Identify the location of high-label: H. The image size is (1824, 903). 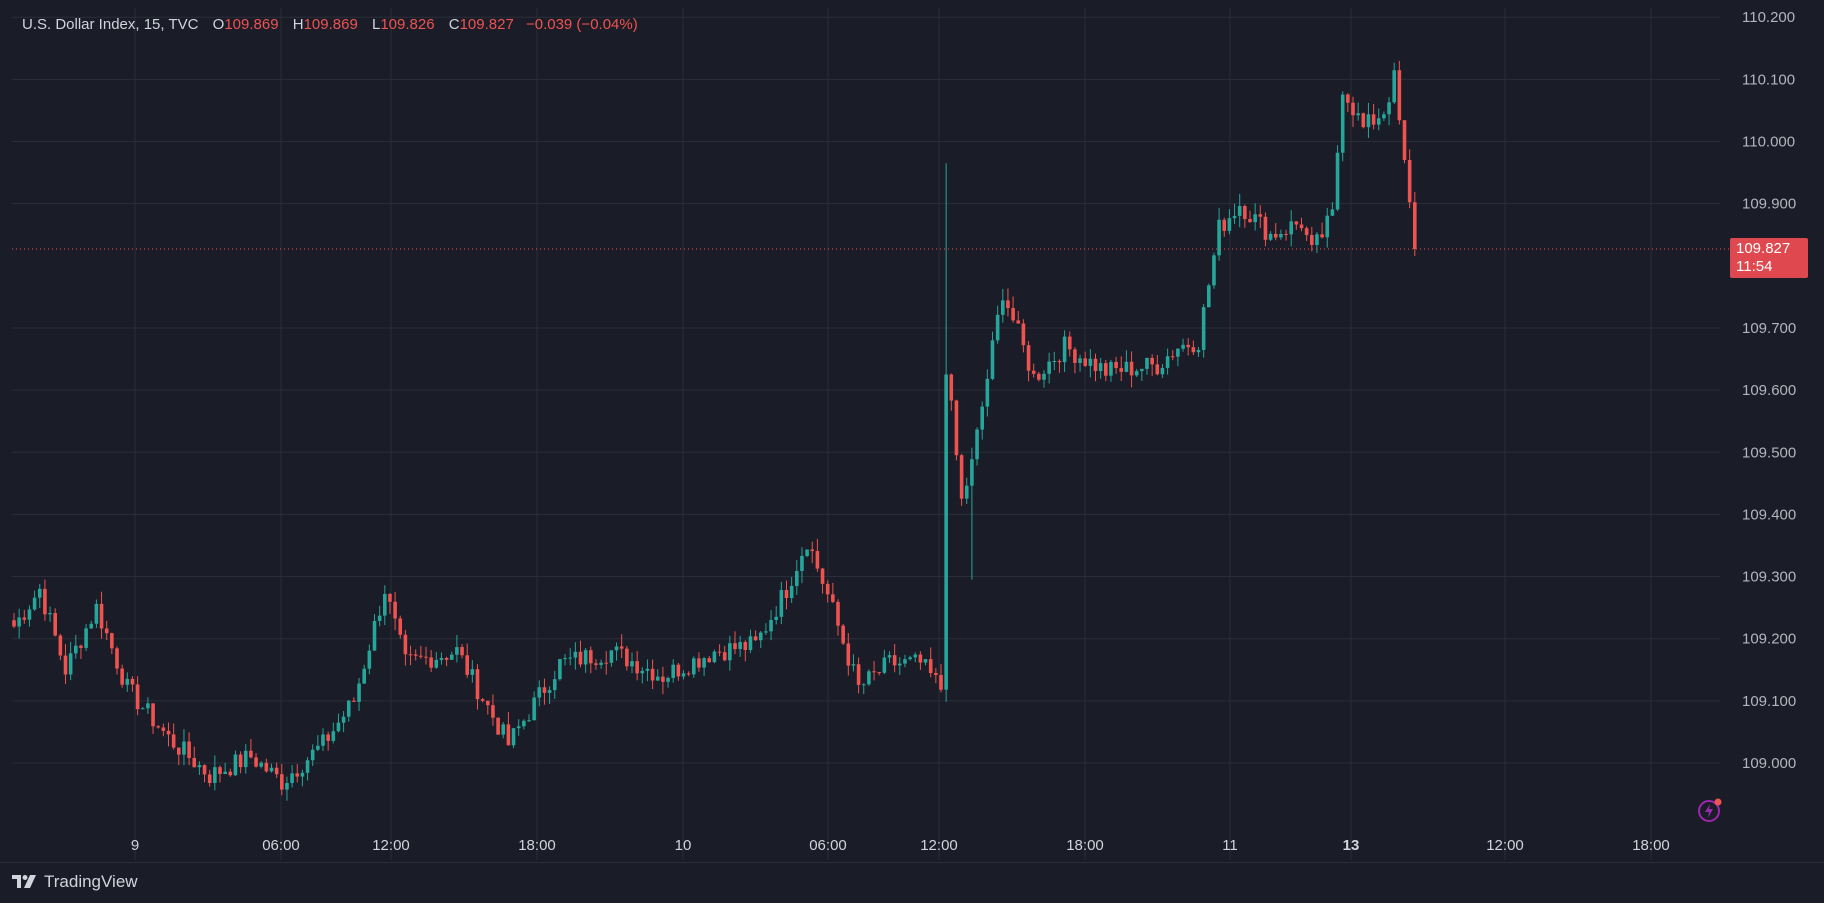
(298, 24).